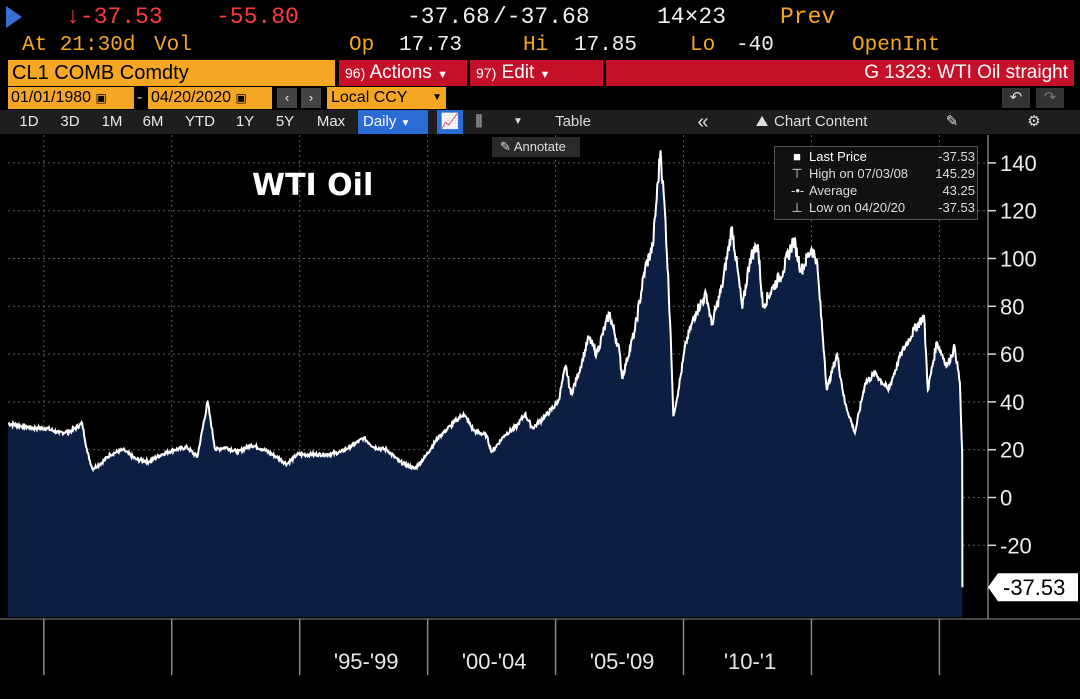 This screenshot has height=699, width=1080. I want to click on undo-icon: ↶, so click(1016, 98).